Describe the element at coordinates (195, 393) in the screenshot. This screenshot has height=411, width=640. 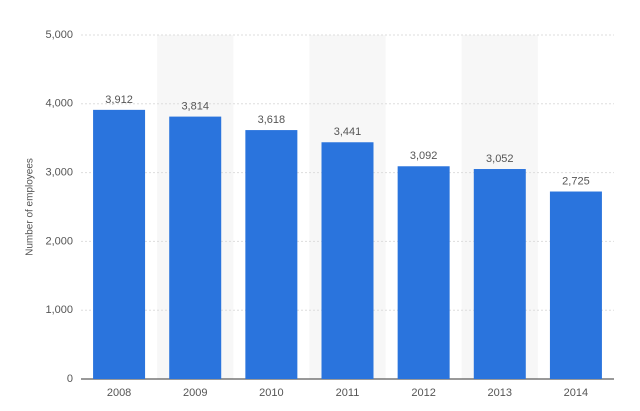
I see `x-tick-label: 2009` at that location.